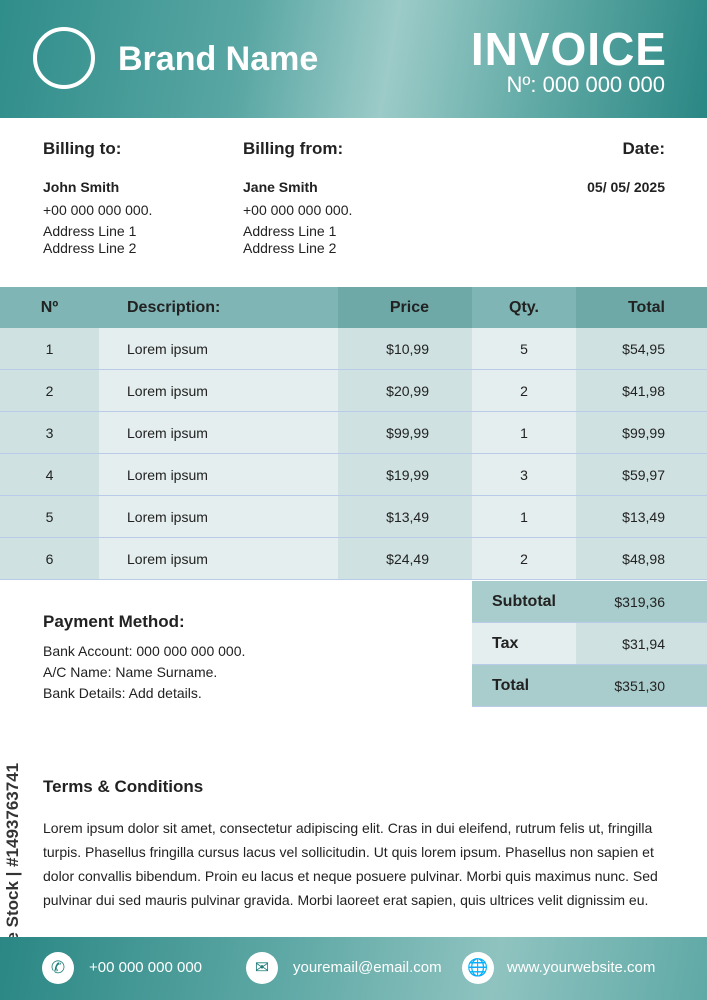 The height and width of the screenshot is (1000, 707). Describe the element at coordinates (639, 685) in the screenshot. I see `total-value: $351,30` at that location.